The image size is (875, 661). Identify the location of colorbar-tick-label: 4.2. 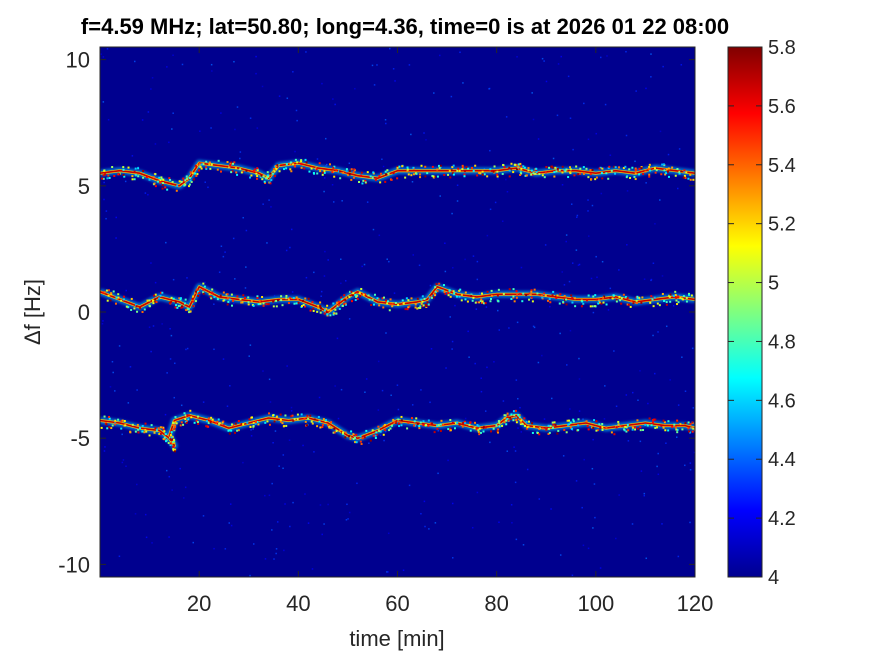
(782, 519).